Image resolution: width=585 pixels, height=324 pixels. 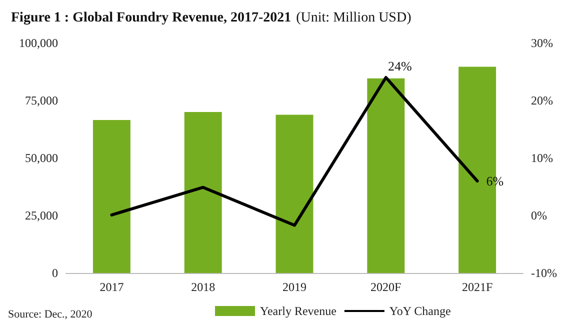 I want to click on y-tick-label: 25,000, so click(x=41, y=215).